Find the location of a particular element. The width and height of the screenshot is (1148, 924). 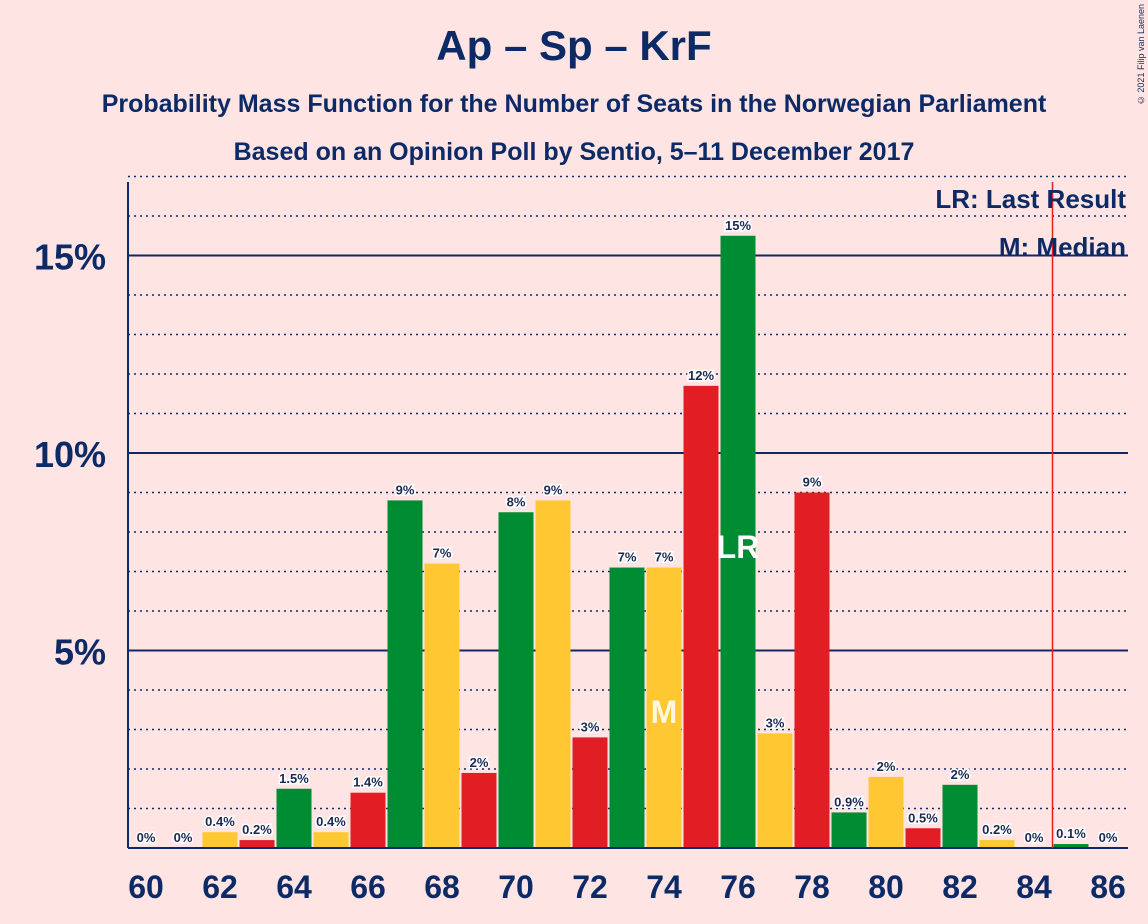

x-tick-label: 60 is located at coordinates (146, 887).